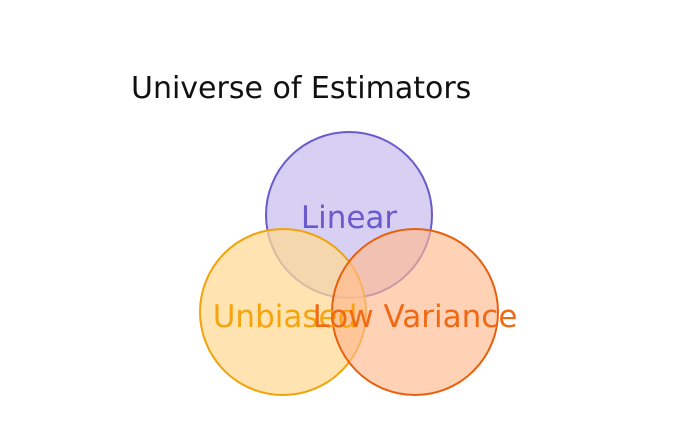  Describe the element at coordinates (349, 218) in the screenshot. I see `linear-set-label: Linear` at that location.